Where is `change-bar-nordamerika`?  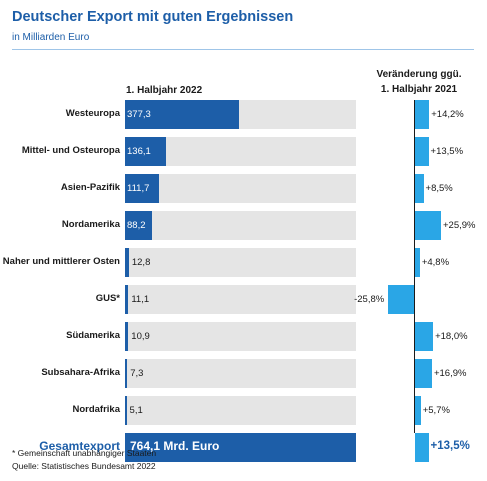
change-bar-nordamerika is located at coordinates (428, 225).